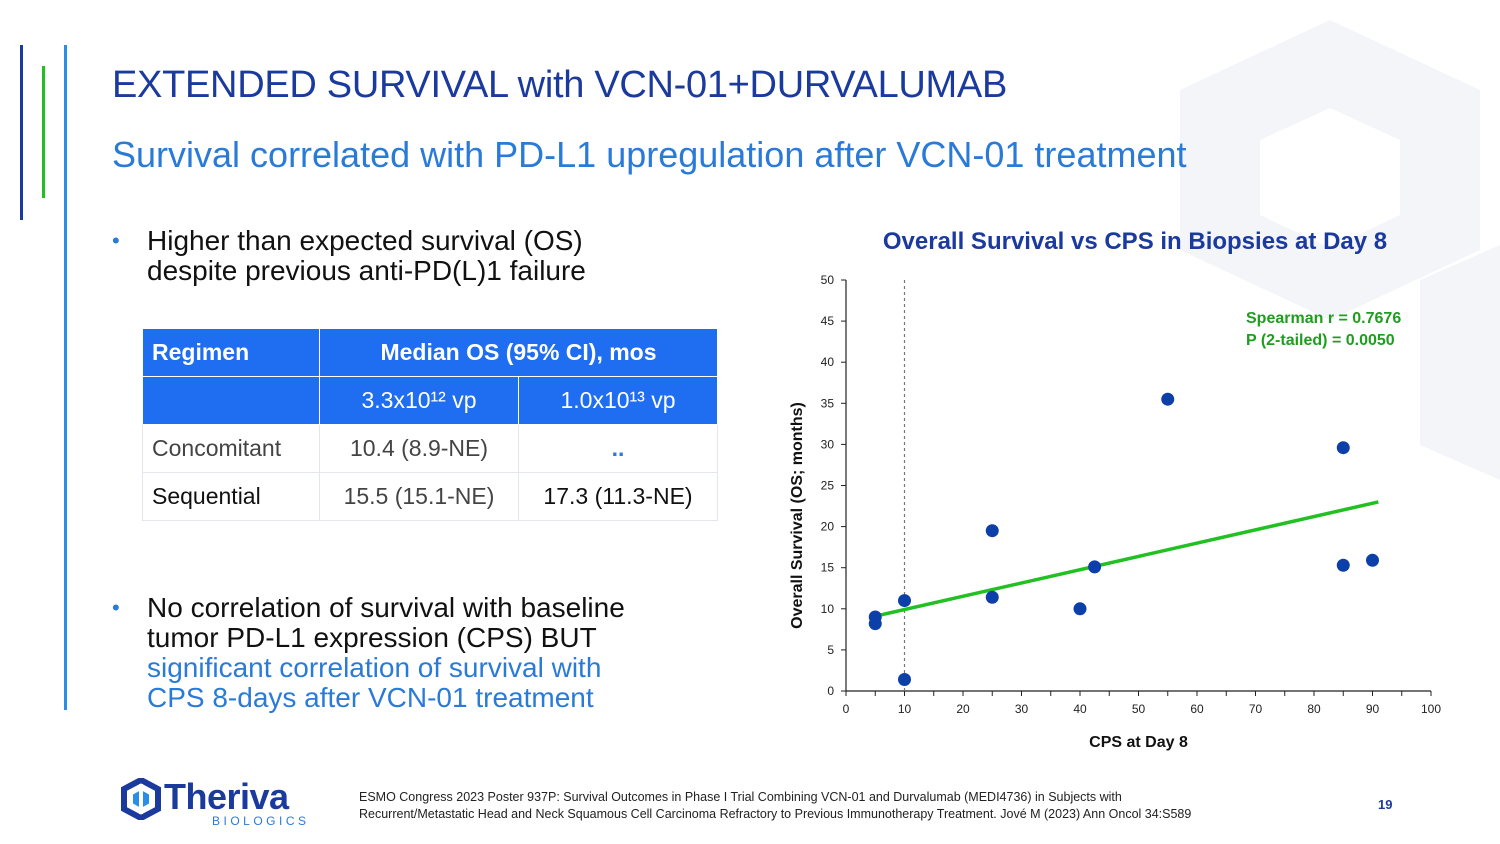 This screenshot has height=844, width=1500. Describe the element at coordinates (905, 709) in the screenshot. I see `x-tick-label: 10` at that location.